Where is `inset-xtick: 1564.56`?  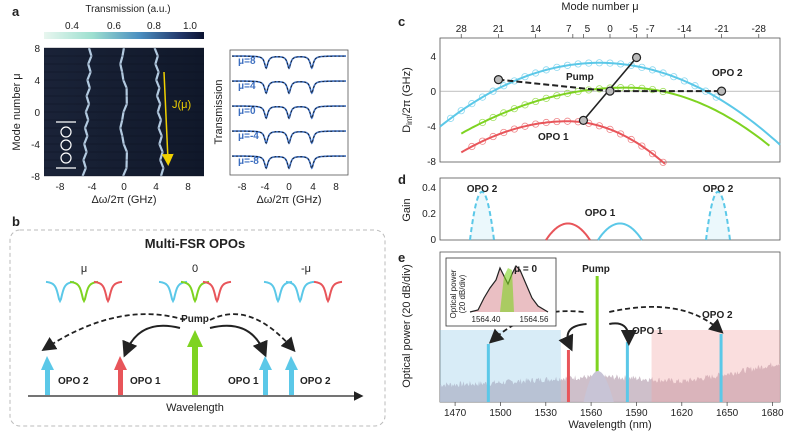
inset-xtick: 1564.56 is located at coordinates (534, 319).